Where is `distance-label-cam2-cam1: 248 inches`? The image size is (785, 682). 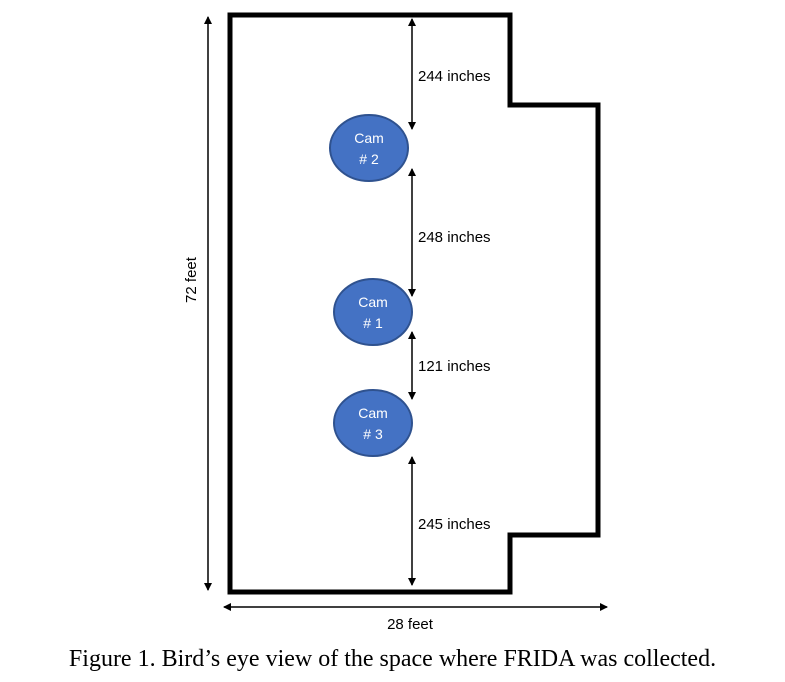 distance-label-cam2-cam1: 248 inches is located at coordinates (454, 237).